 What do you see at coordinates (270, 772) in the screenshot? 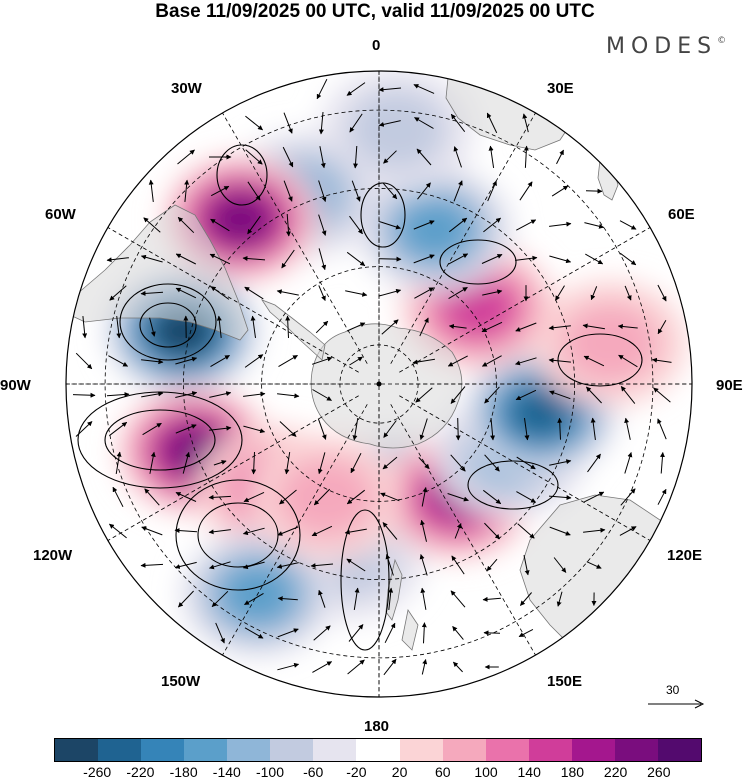
I see `colorbar-tick-label: -100` at bounding box center [270, 772].